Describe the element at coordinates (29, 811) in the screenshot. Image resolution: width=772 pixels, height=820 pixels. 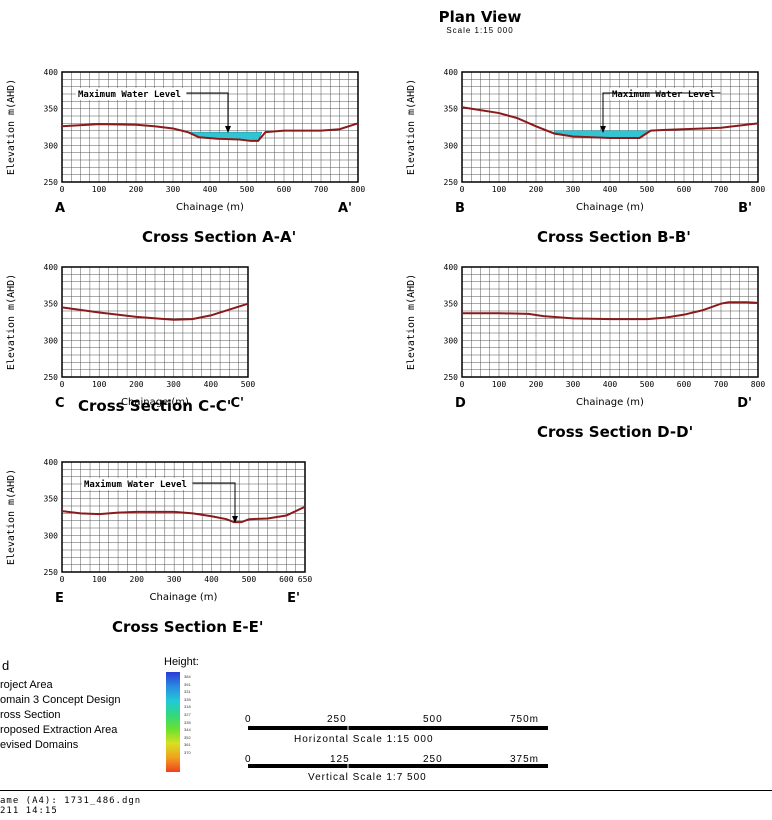
I see `file-date: 211 14:15` at that location.